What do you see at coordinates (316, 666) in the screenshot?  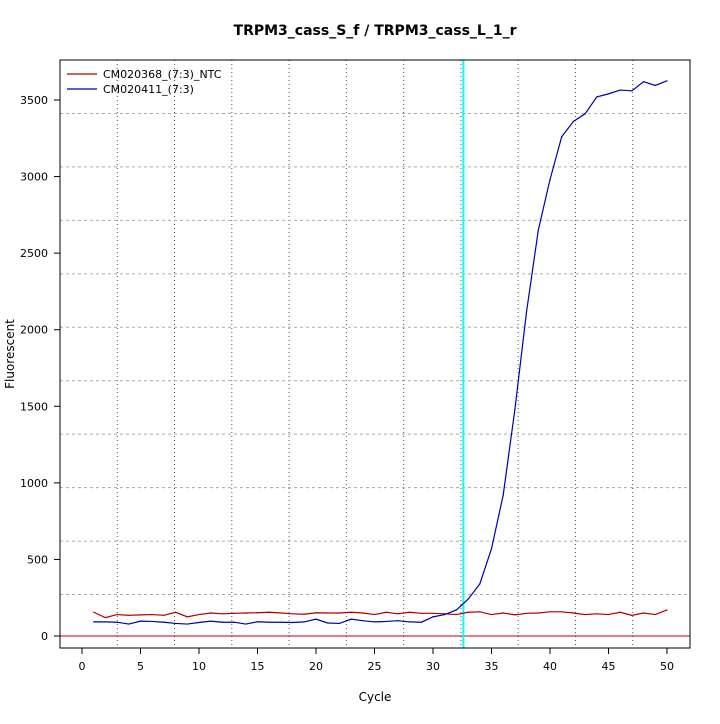 I see `x-tick-label: 20` at bounding box center [316, 666].